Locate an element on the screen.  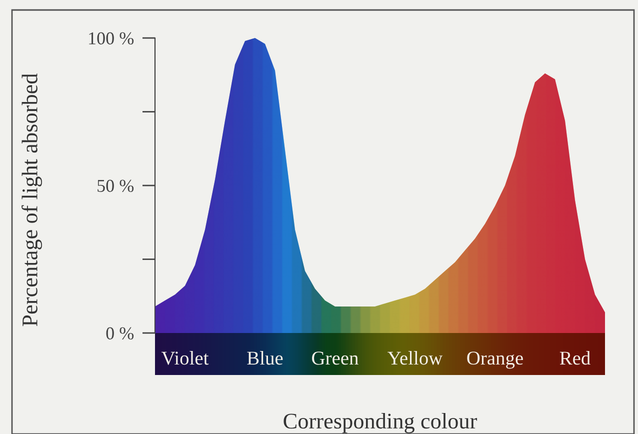
x-axis-title: Corresponding colour is located at coordinates (381, 423).